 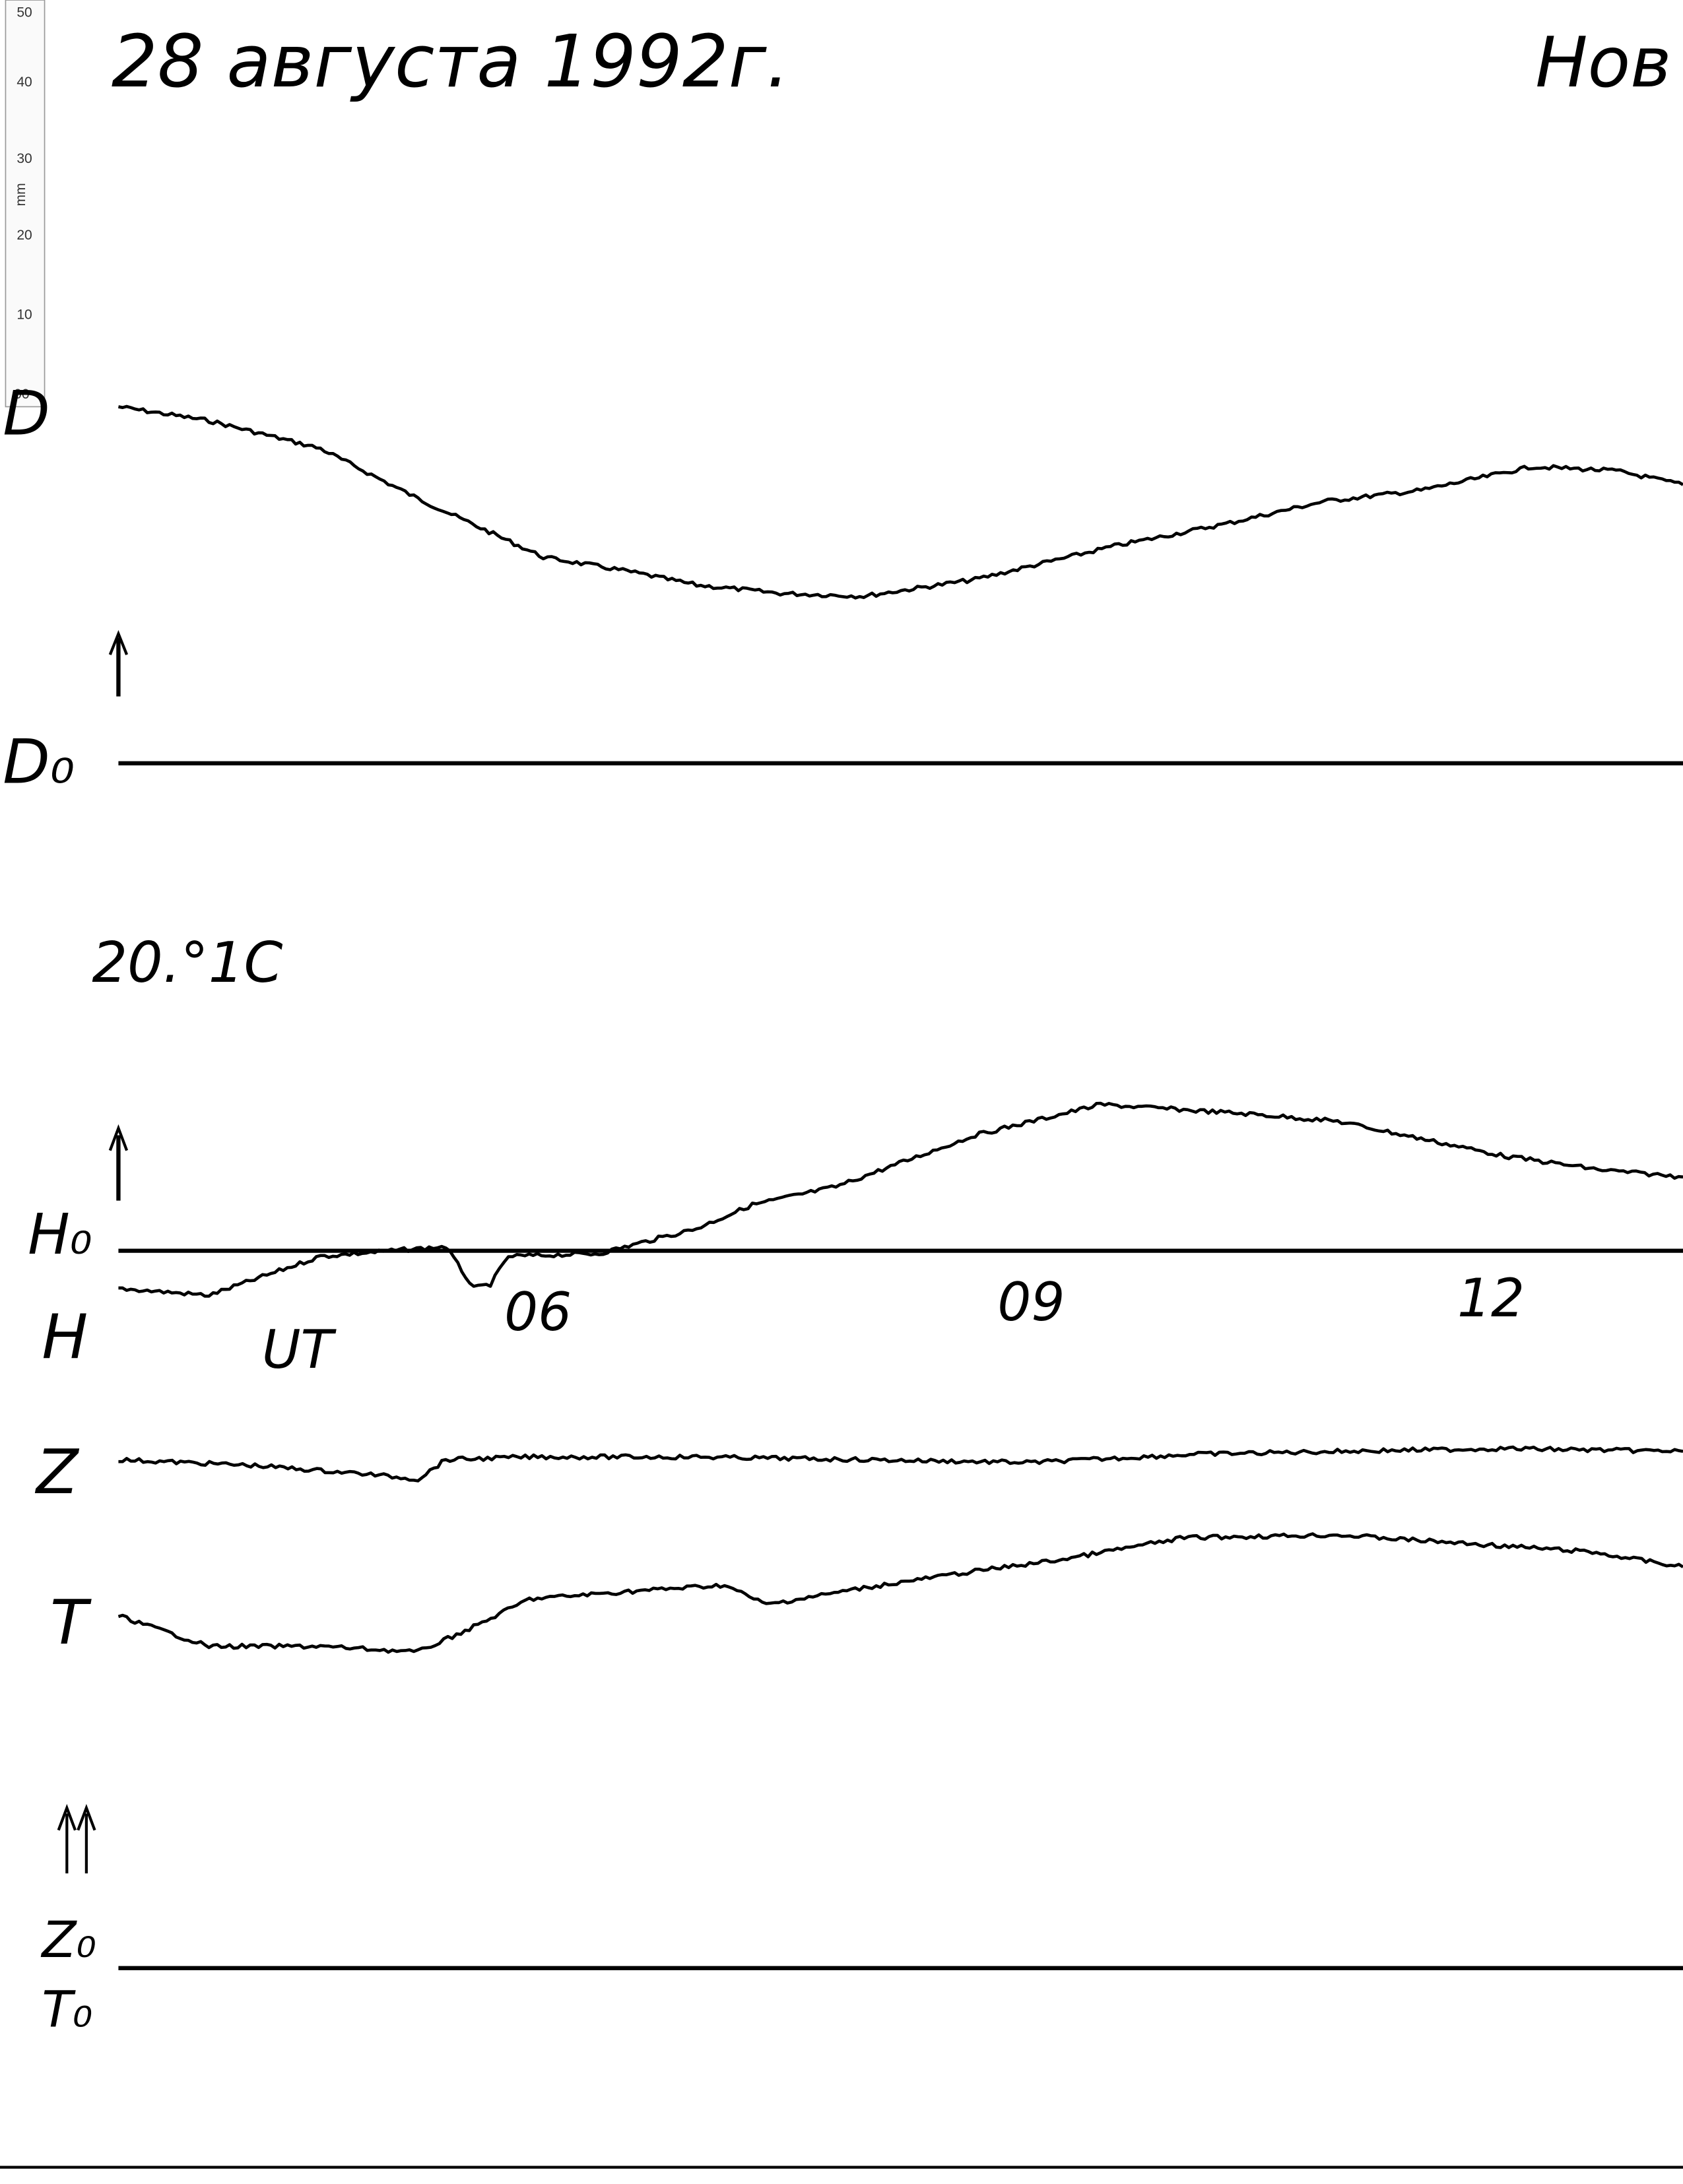 What do you see at coordinates (901, 1199) in the screenshot?
I see `h-trace` at bounding box center [901, 1199].